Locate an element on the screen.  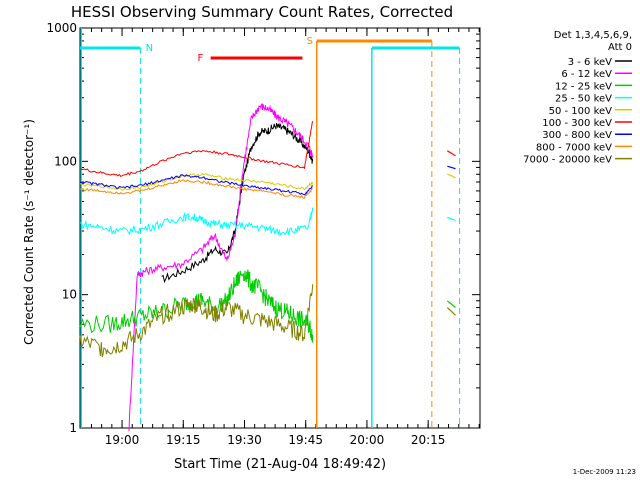
legend-label-2: 6 - 12 keV is located at coordinates (586, 74).